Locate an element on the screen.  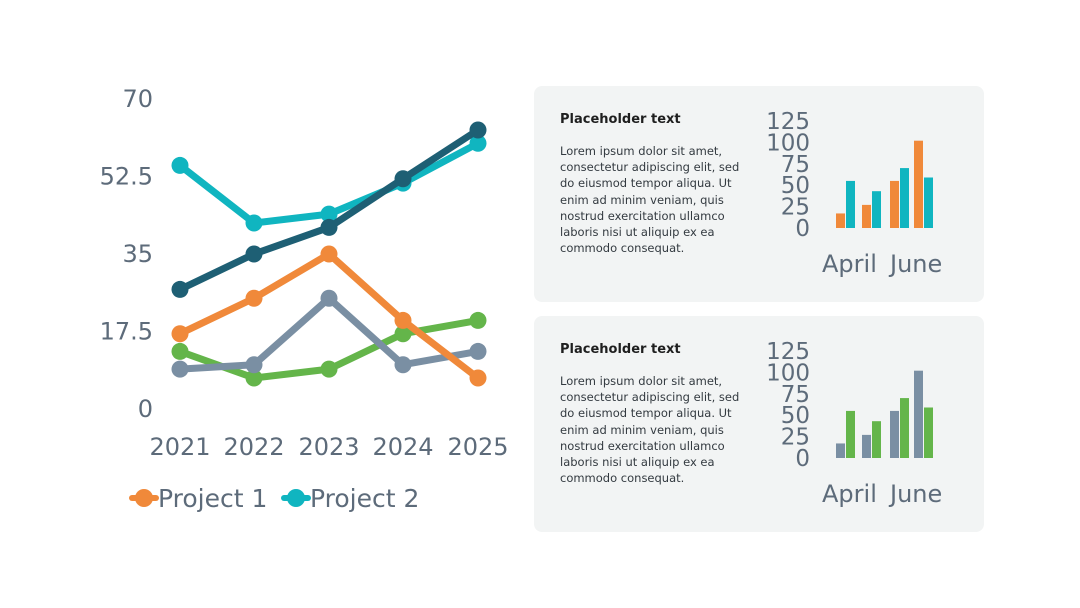
y-tick-label: 17.5 is located at coordinates (126, 332).